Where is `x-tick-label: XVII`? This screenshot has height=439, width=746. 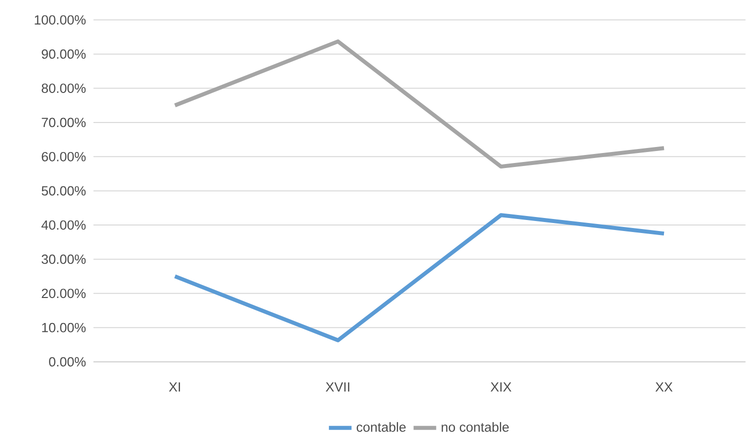
x-tick-label: XVII is located at coordinates (338, 387).